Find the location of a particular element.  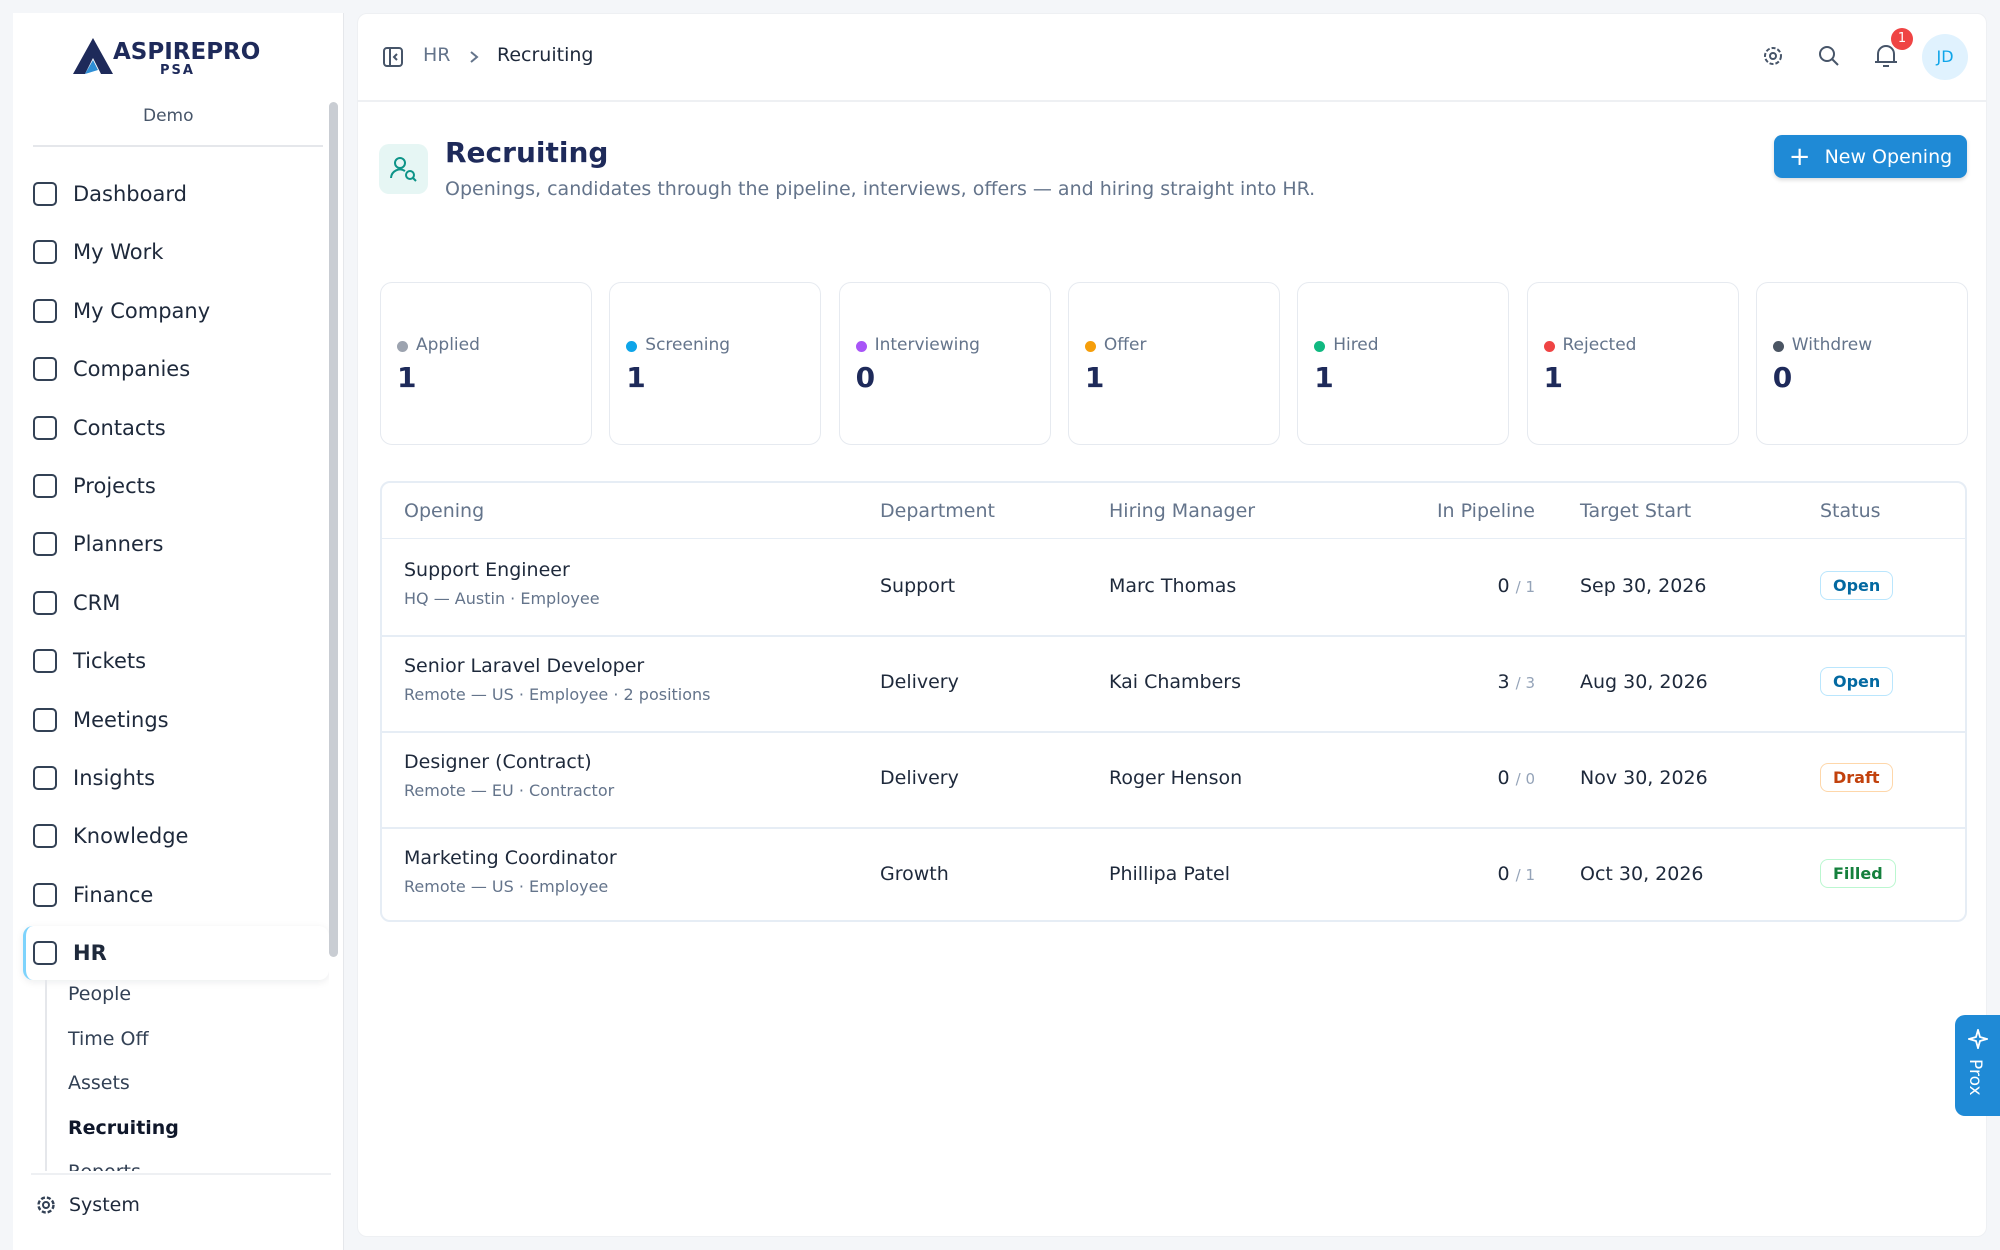

column-header: Opening is located at coordinates (444, 511).